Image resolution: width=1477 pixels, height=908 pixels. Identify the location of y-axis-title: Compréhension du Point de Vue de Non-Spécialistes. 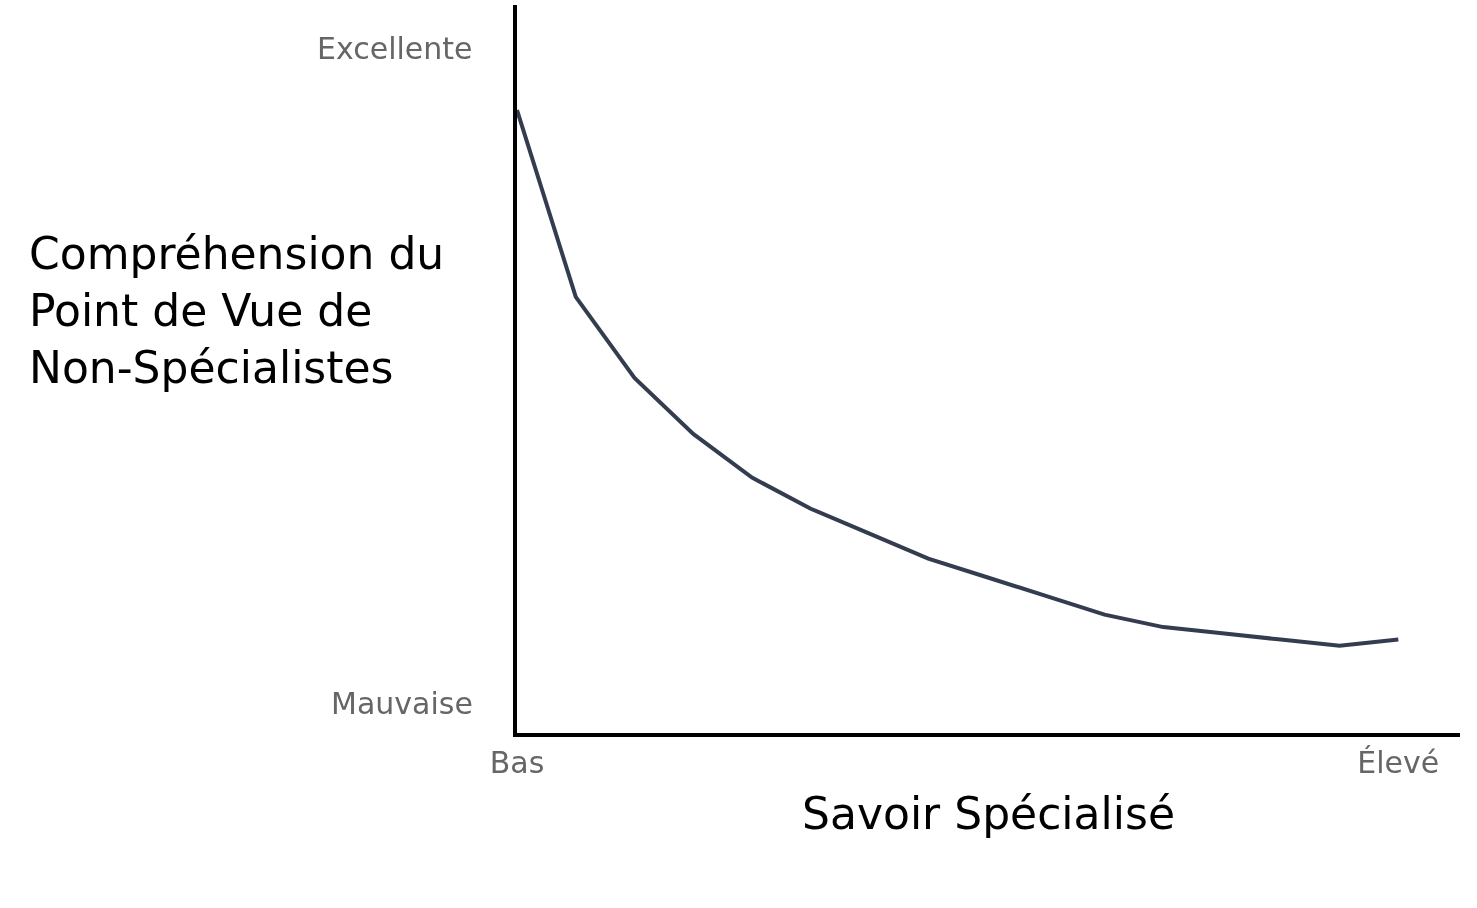
(237, 311).